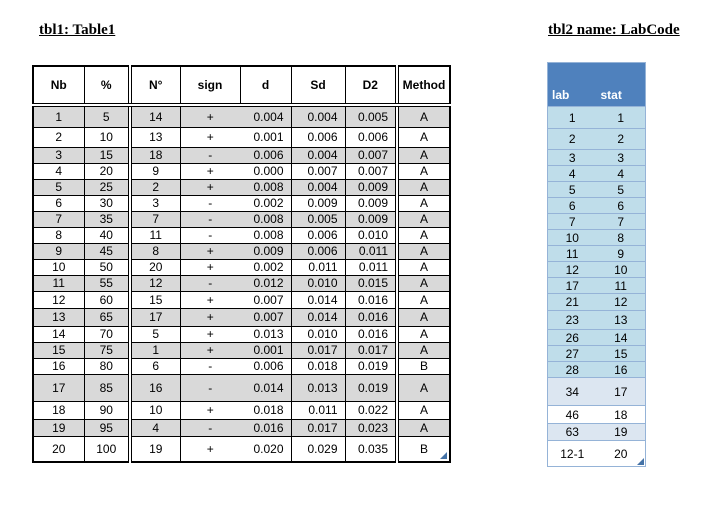 Image resolution: width=725 pixels, height=526 pixels. I want to click on cell-pct: 85, so click(107, 387).